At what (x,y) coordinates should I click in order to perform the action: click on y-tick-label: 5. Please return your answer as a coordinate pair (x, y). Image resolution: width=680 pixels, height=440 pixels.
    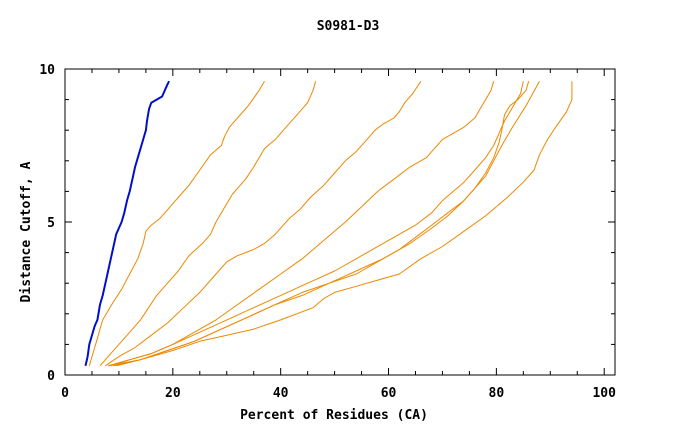
    Looking at the image, I should click on (51, 223).